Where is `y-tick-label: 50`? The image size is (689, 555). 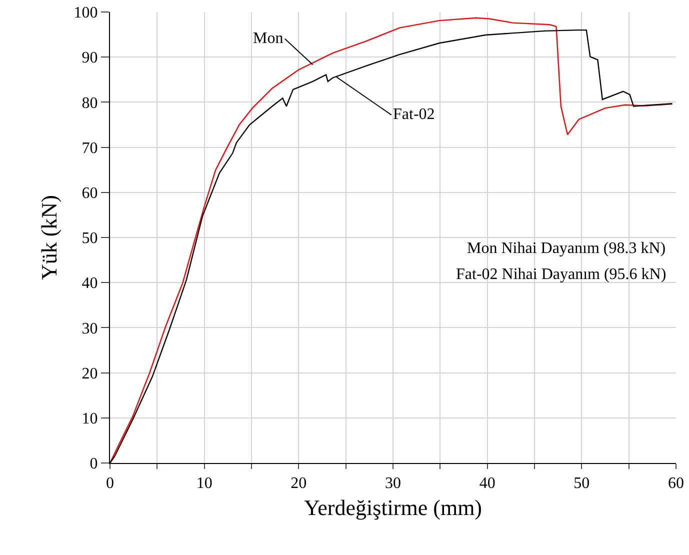 y-tick-label: 50 is located at coordinates (90, 239).